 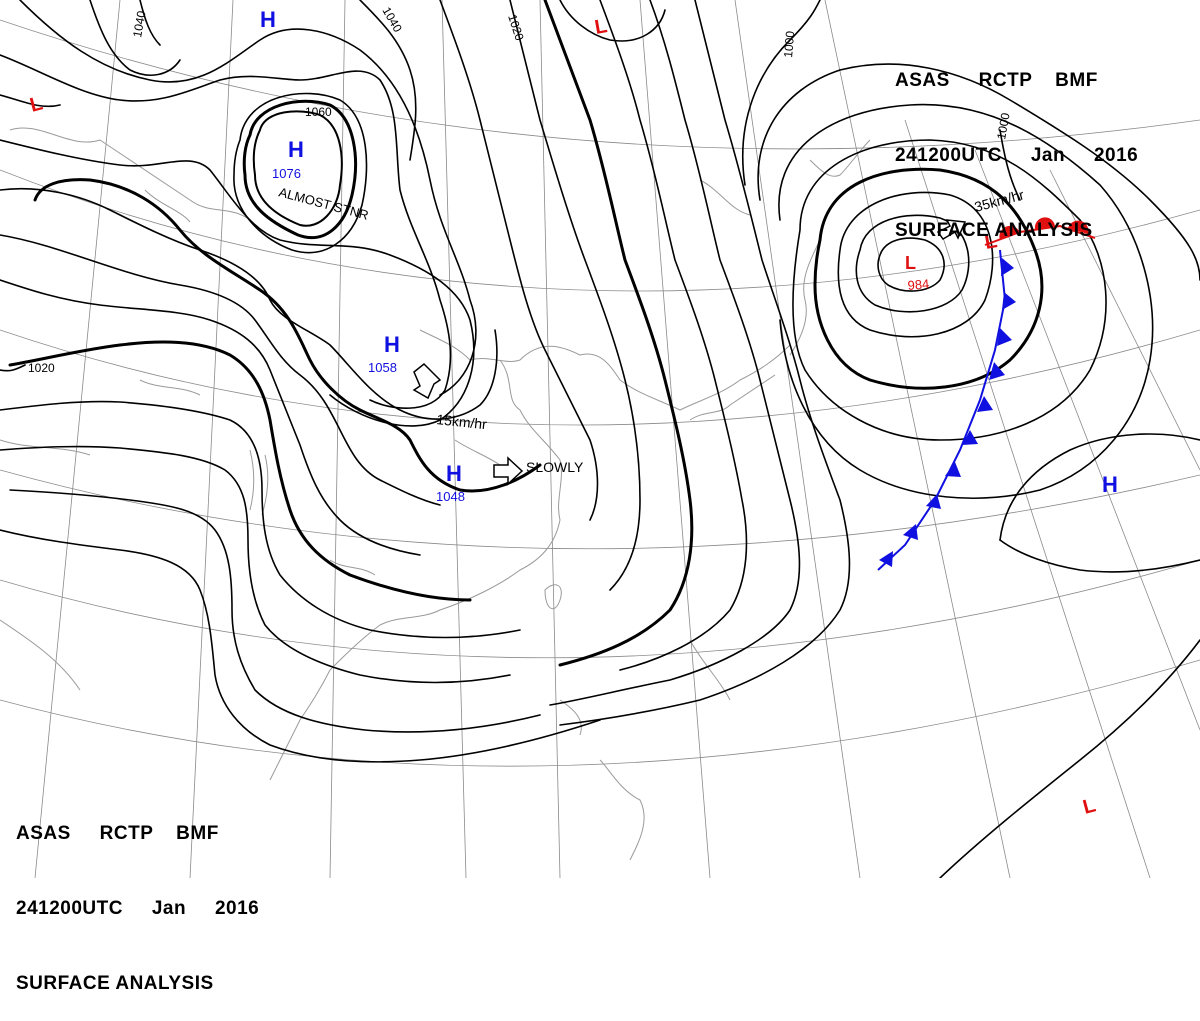 What do you see at coordinates (462, 421) in the screenshot?
I see `motion-label: 15km/hr` at bounding box center [462, 421].